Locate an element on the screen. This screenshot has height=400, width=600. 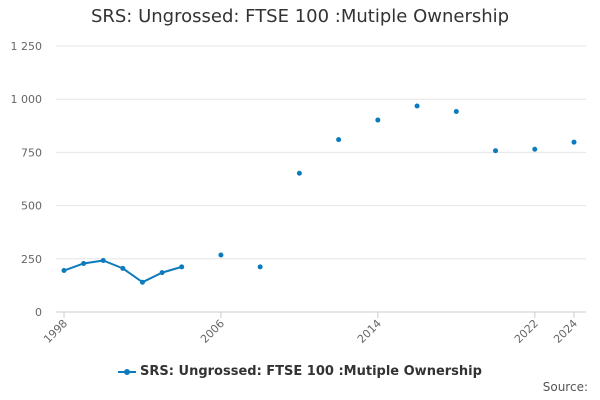
x-tick-label: 2014 is located at coordinates (369, 331).